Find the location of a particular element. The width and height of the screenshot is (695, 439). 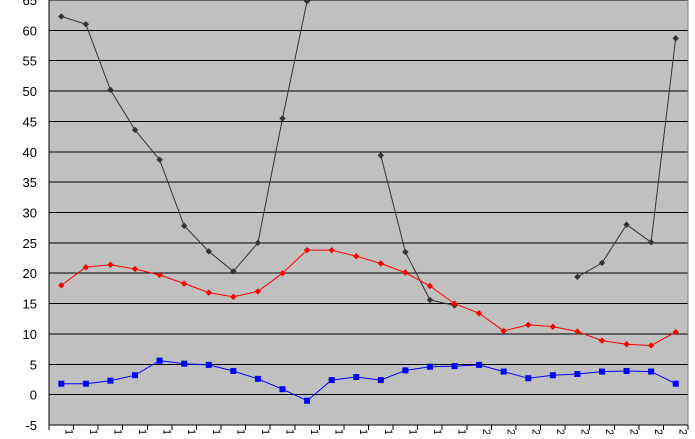

x-tick-label: 1988 is located at coordinates (191, 431).